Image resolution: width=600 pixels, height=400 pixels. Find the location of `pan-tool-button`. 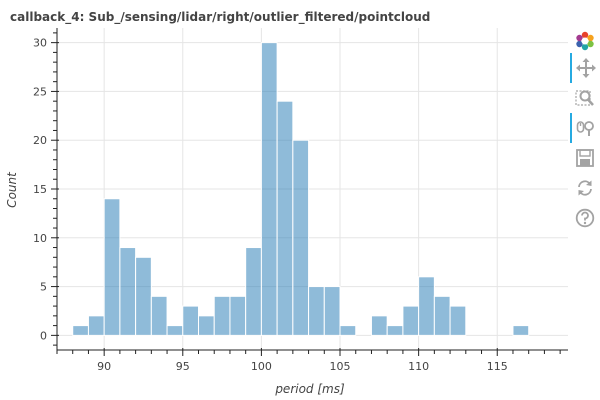

pan-tool-button is located at coordinates (585, 68).